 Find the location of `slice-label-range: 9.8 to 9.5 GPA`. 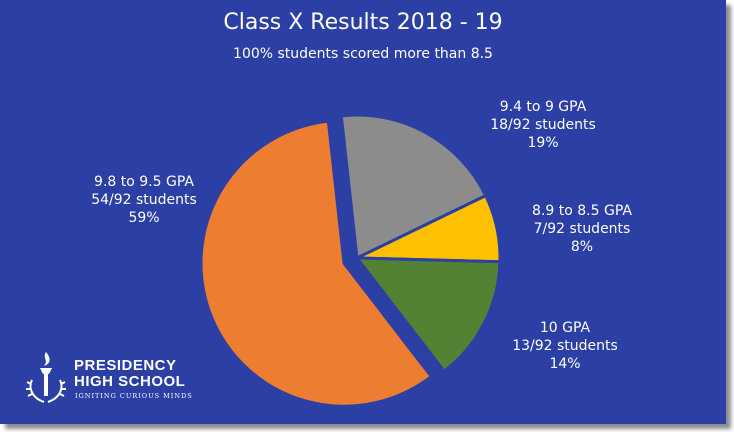

slice-label-range: 9.8 to 9.5 GPA is located at coordinates (144, 182).